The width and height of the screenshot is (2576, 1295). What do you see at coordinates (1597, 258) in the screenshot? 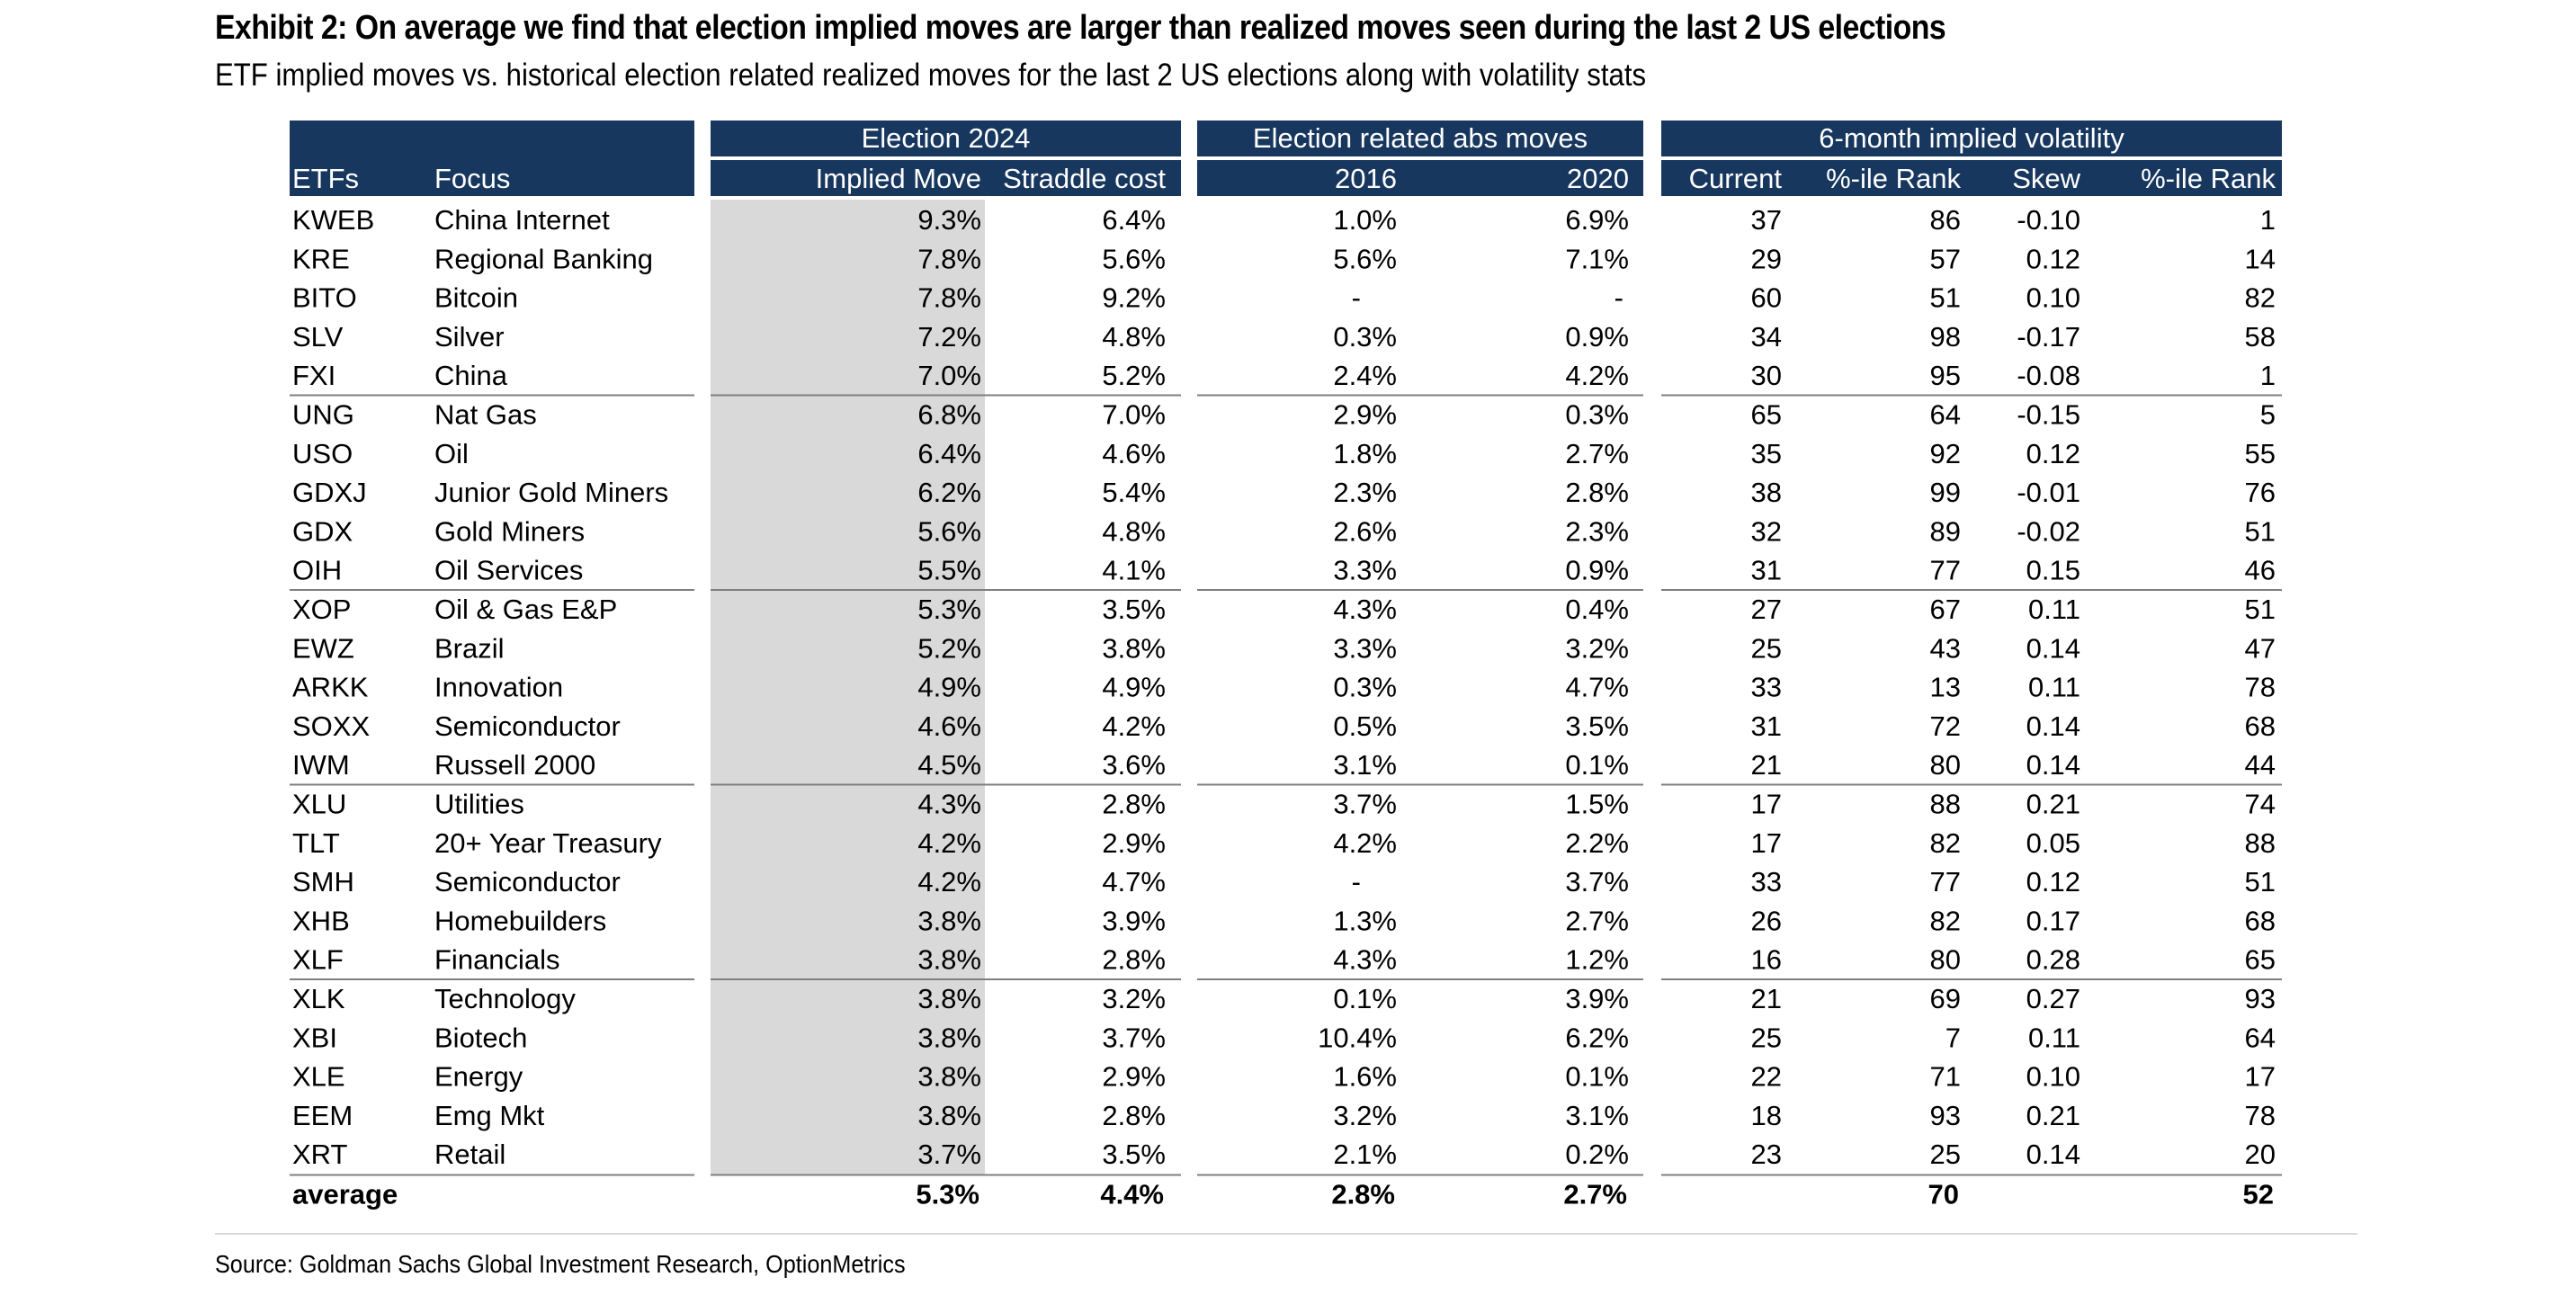
I see `table-cell: 7.1%` at bounding box center [1597, 258].